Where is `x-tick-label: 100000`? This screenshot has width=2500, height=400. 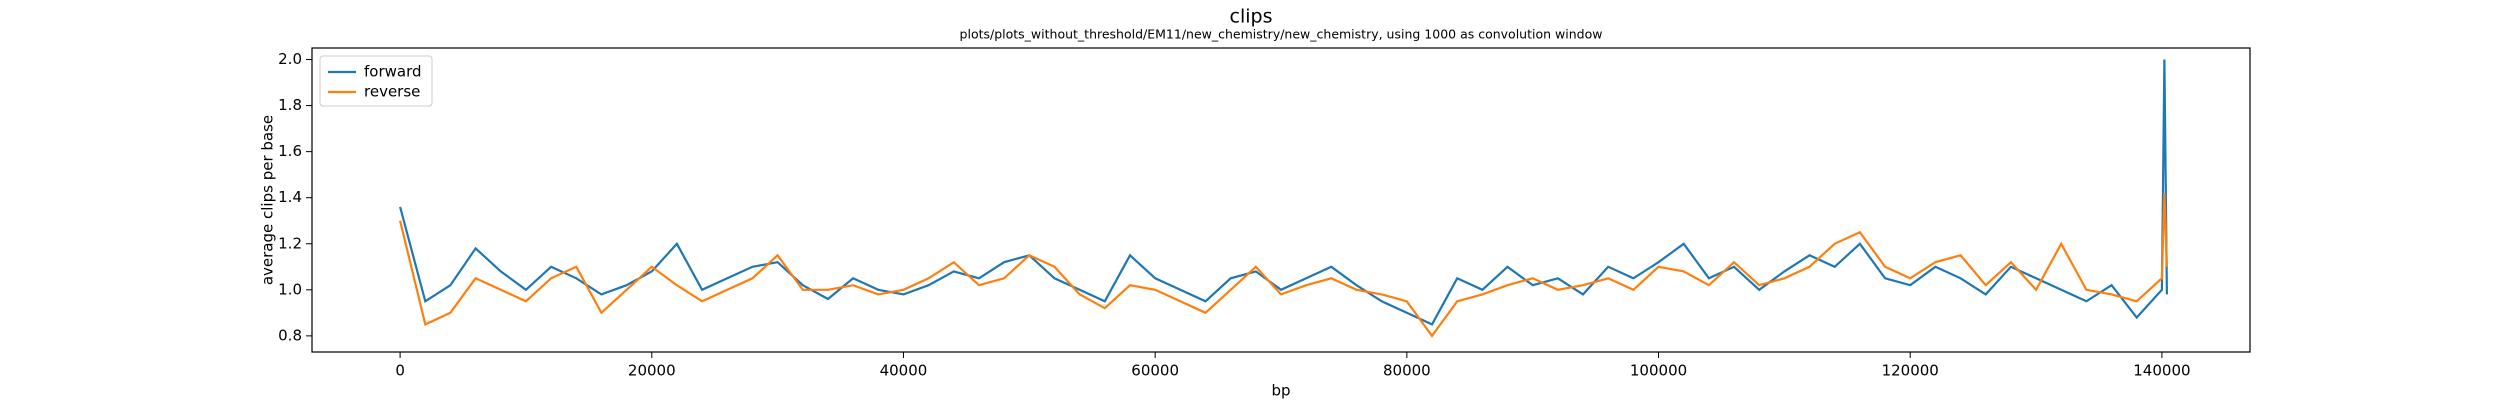 x-tick-label: 100000 is located at coordinates (1658, 371).